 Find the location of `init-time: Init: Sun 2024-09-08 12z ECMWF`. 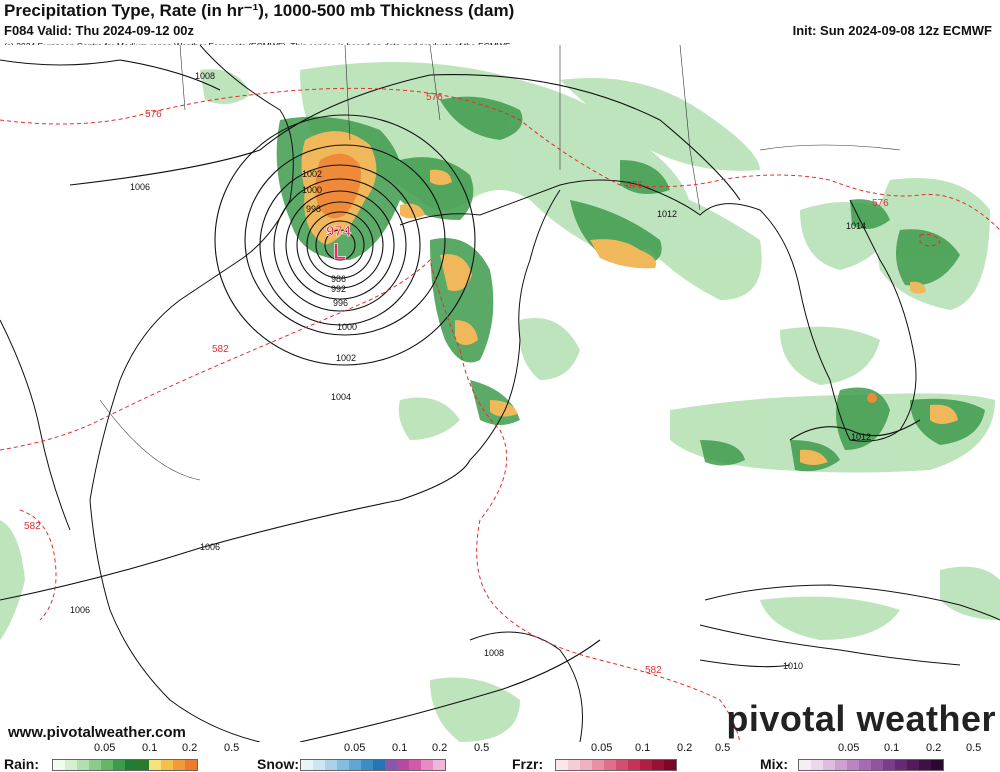

init-time: Init: Sun 2024-09-08 12z ECMWF is located at coordinates (892, 30).